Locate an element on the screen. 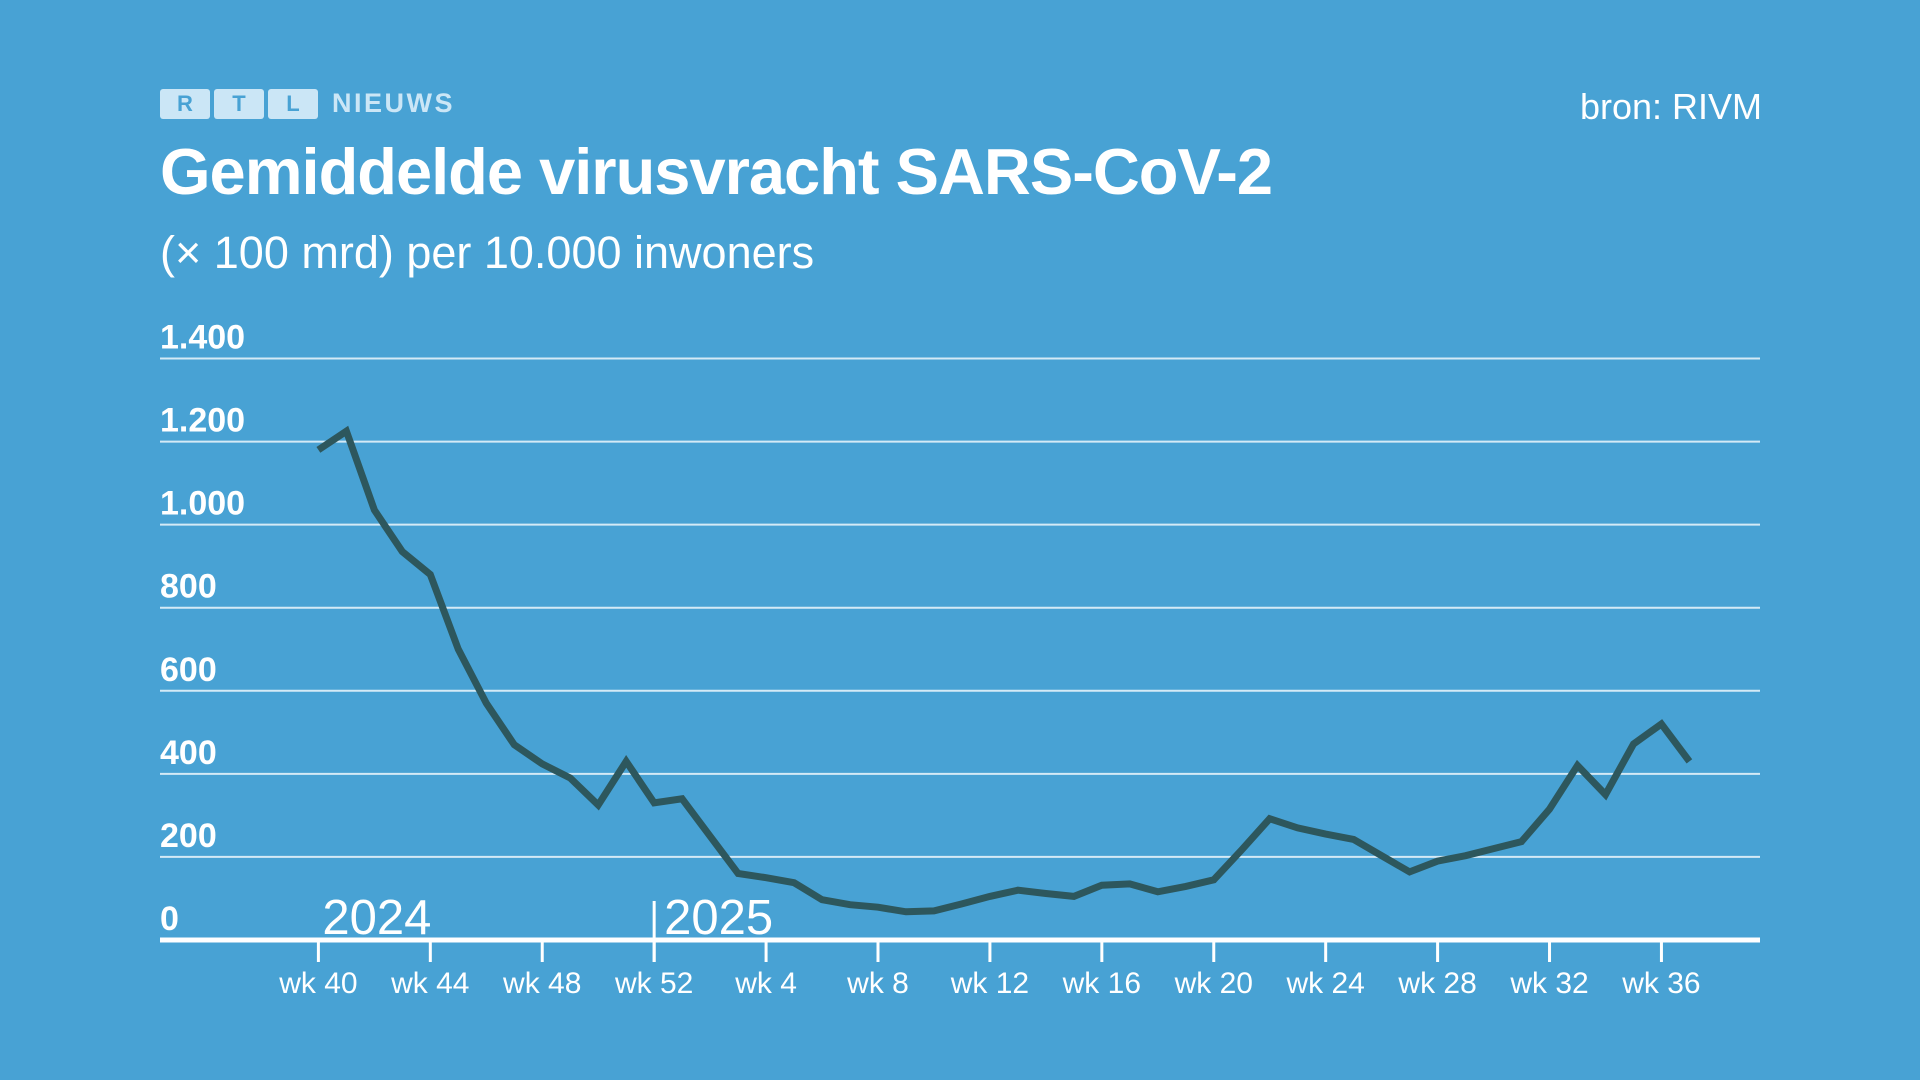 This screenshot has width=1920, height=1080. y-axis-label: 0 is located at coordinates (169, 919).